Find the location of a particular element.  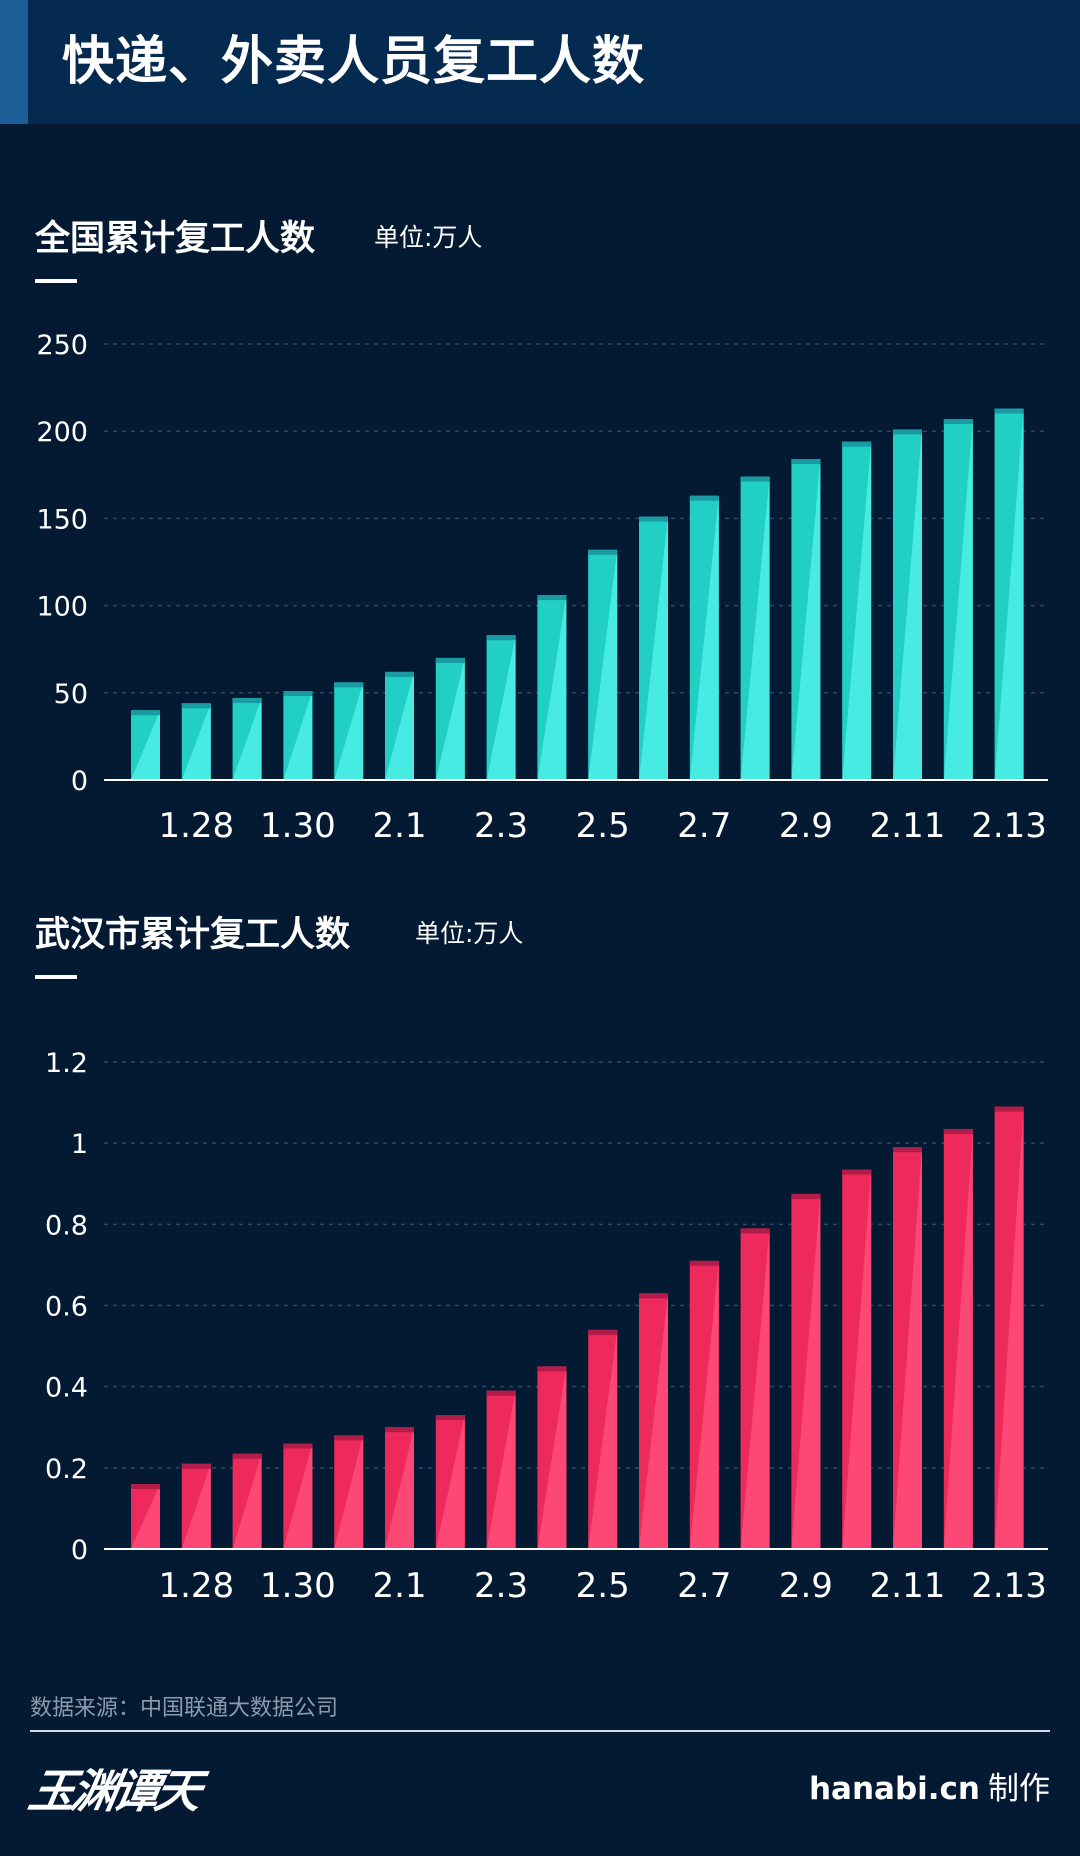

national-y-tick-label: 100 is located at coordinates (62, 607).